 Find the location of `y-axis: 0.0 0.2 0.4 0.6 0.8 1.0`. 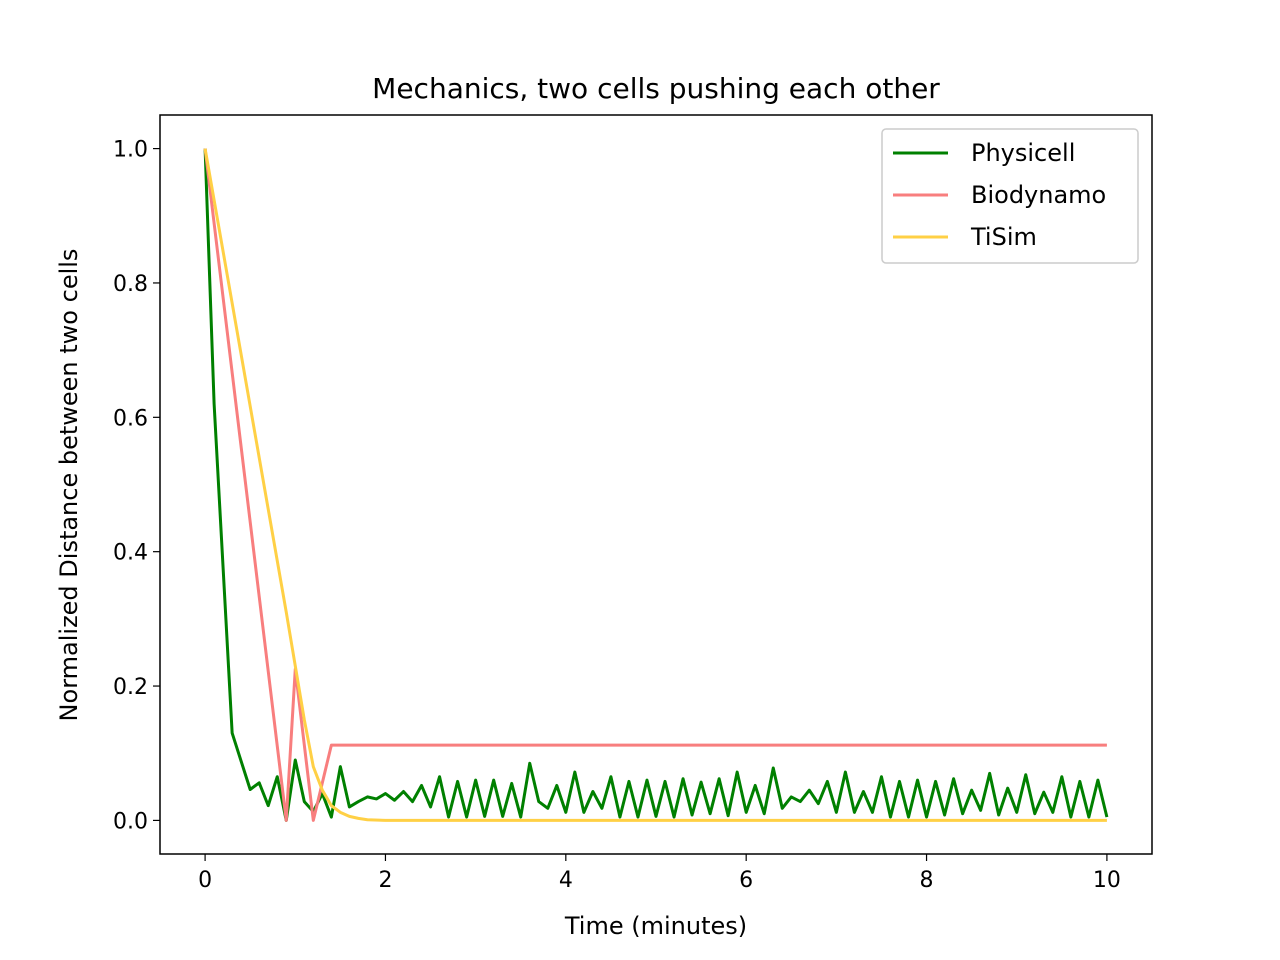

y-axis: 0.0 0.2 0.4 0.6 0.8 1.0 is located at coordinates (136, 486).